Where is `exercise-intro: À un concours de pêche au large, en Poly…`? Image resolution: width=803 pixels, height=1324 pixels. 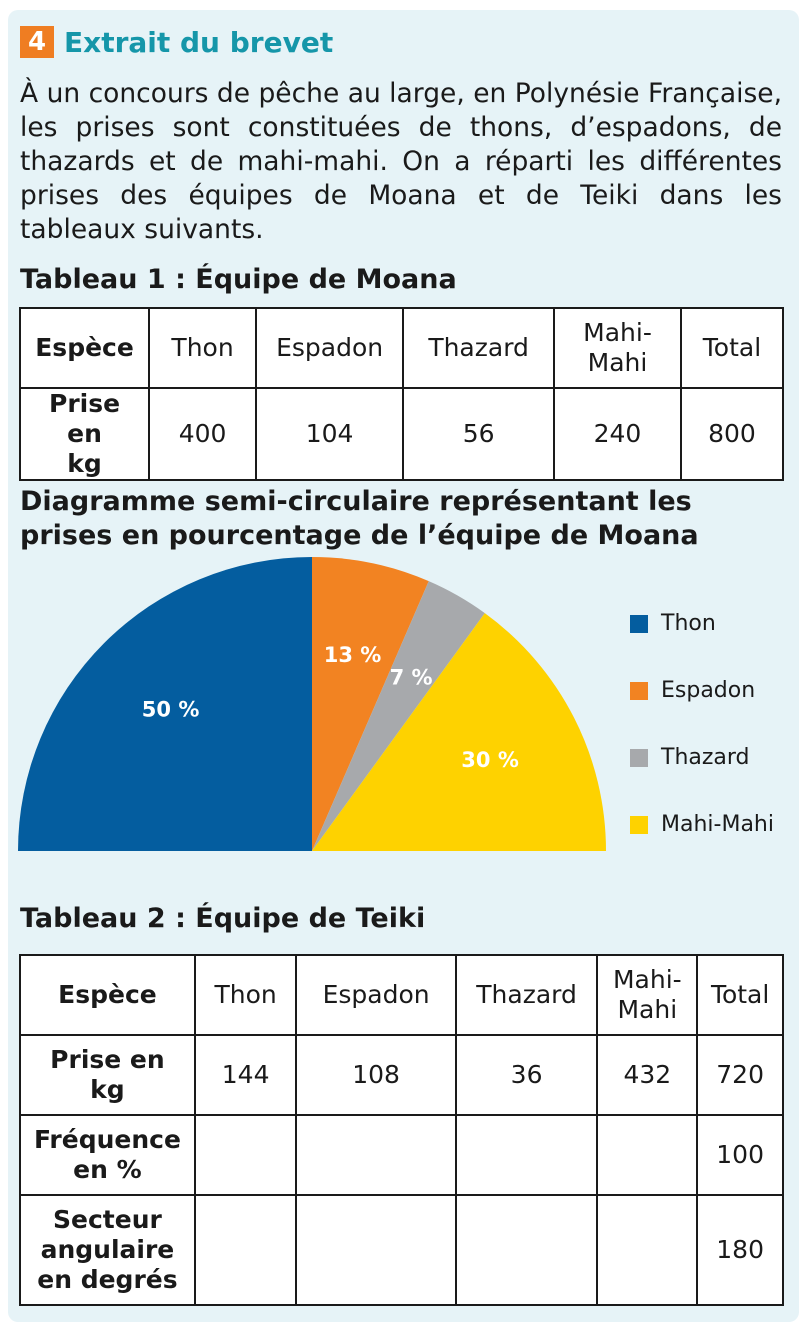
exercise-intro: À un concours de pêche au large, en Poly… is located at coordinates (401, 161).